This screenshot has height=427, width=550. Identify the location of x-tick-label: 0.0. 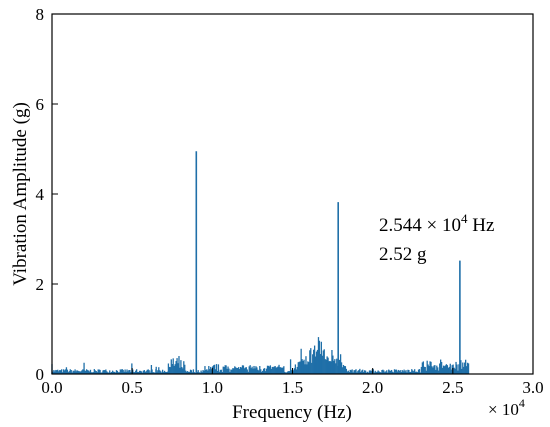
(51, 387).